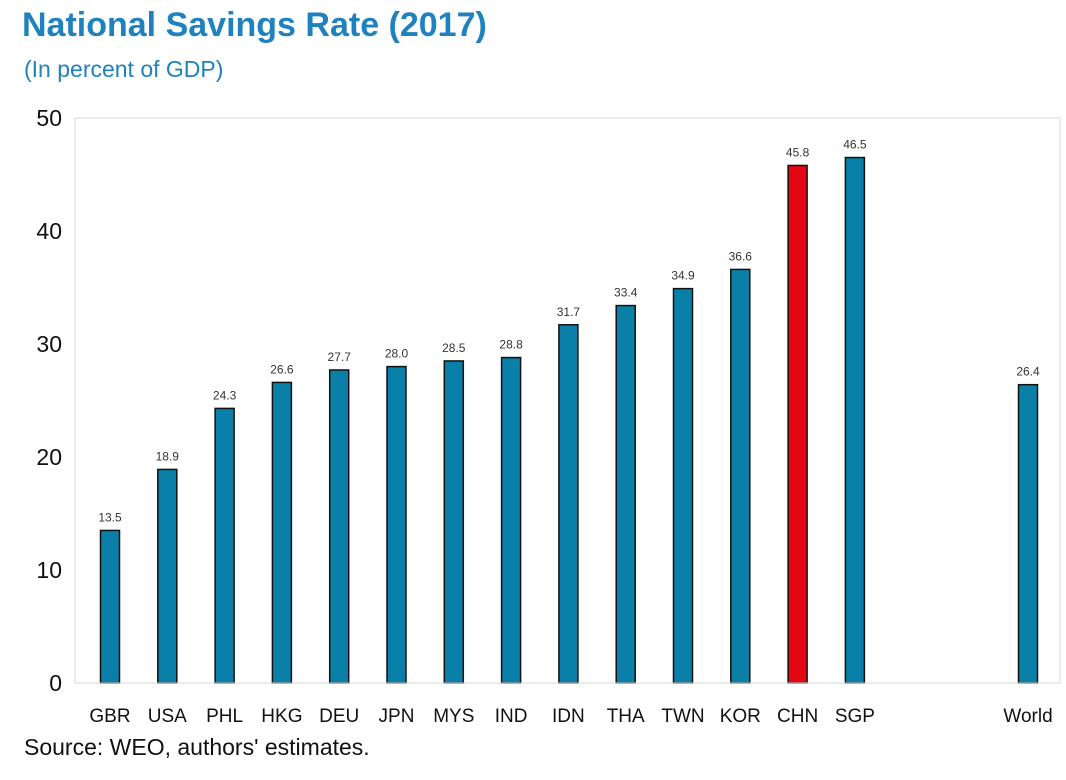 This screenshot has width=1066, height=780. I want to click on bar-idn, so click(568, 504).